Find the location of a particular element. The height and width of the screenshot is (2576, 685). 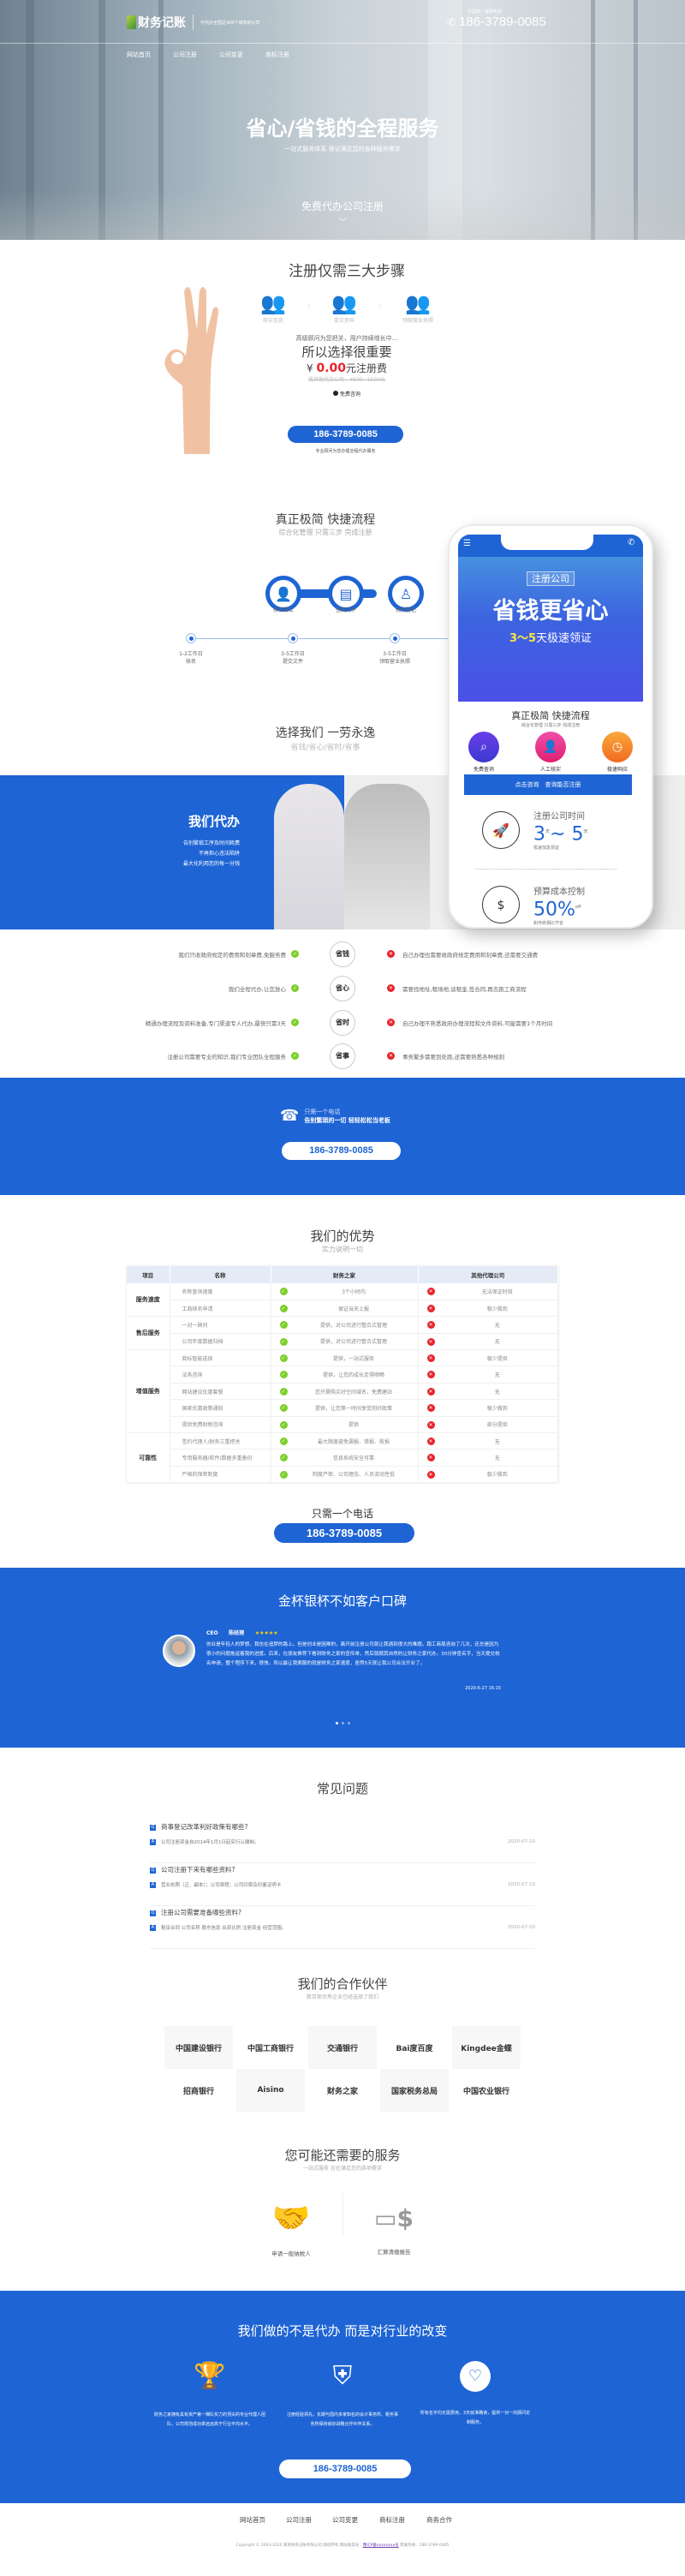

compare-badge: 省钱 is located at coordinates (342, 954).